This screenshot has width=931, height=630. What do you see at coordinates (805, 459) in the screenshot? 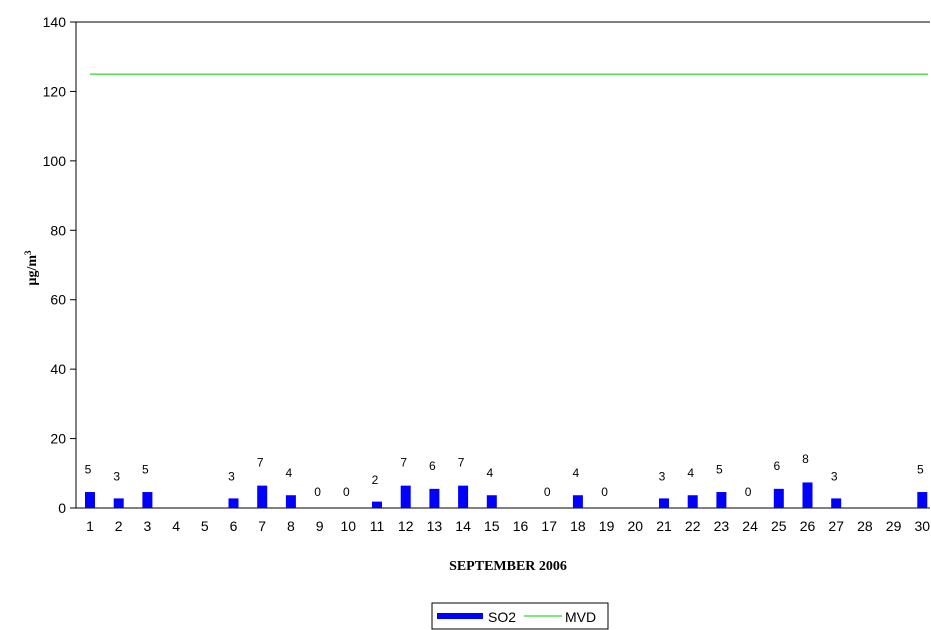
I see `data-label: 8` at bounding box center [805, 459].